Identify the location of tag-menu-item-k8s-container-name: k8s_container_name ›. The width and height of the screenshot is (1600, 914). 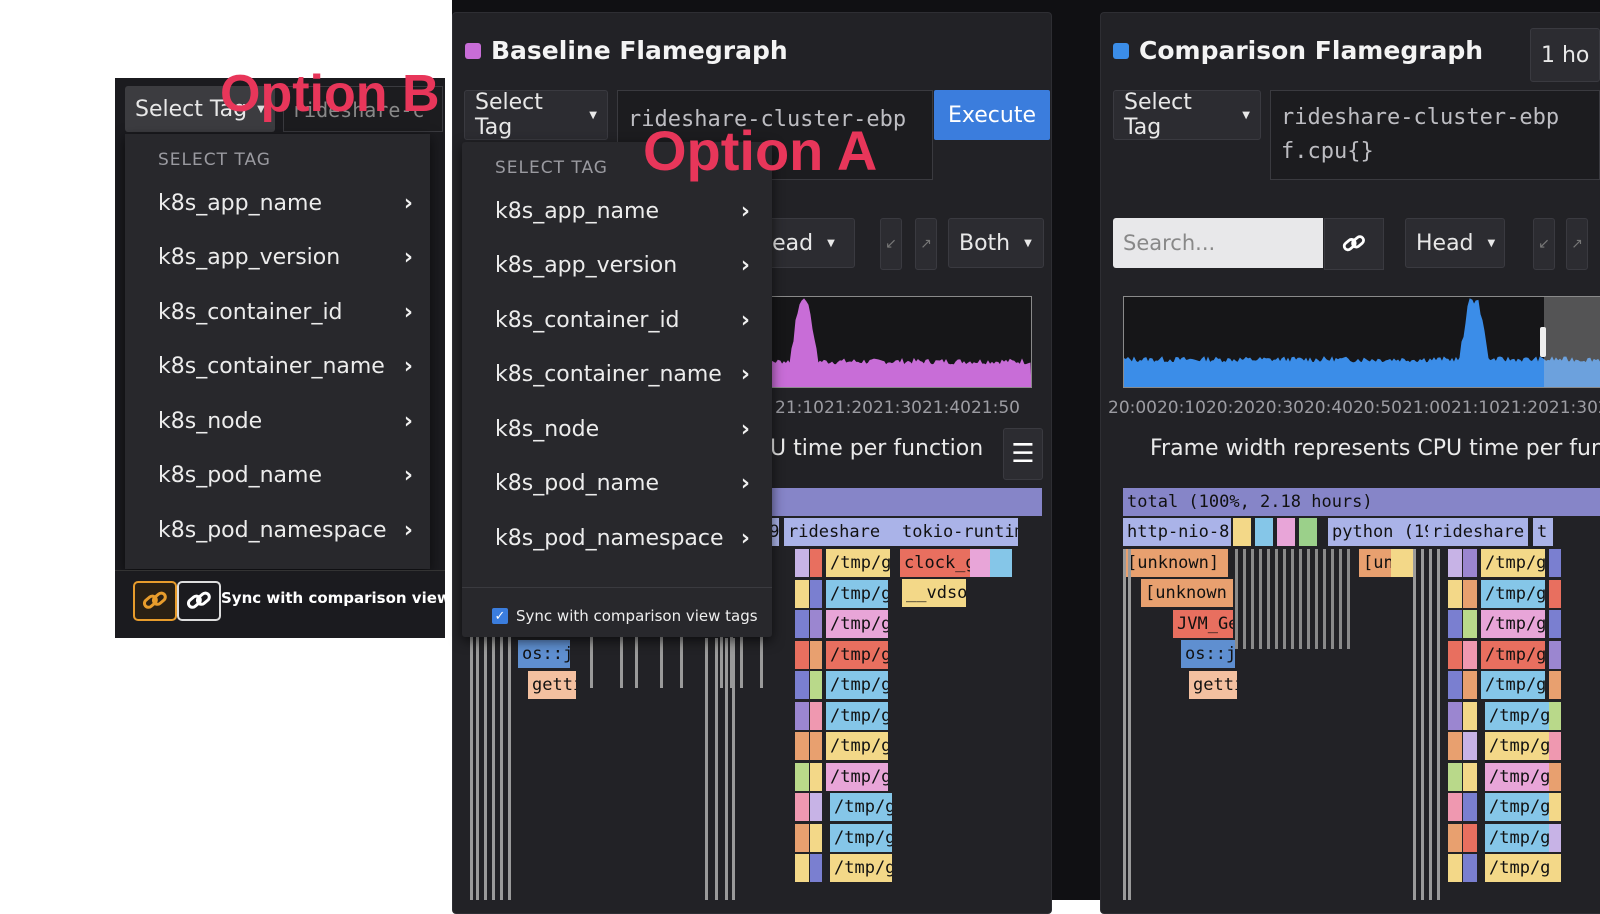
(622, 375).